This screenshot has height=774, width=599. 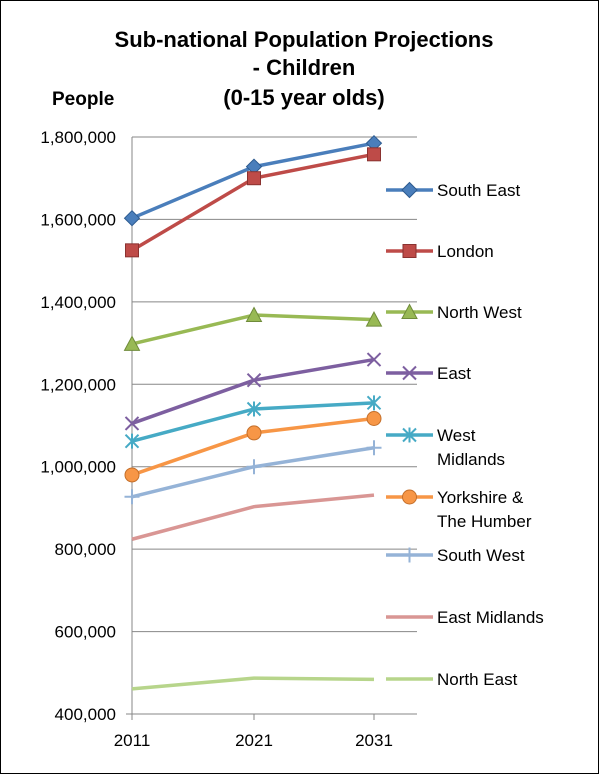 I want to click on legend-label-south-west: South West, so click(x=481, y=555).